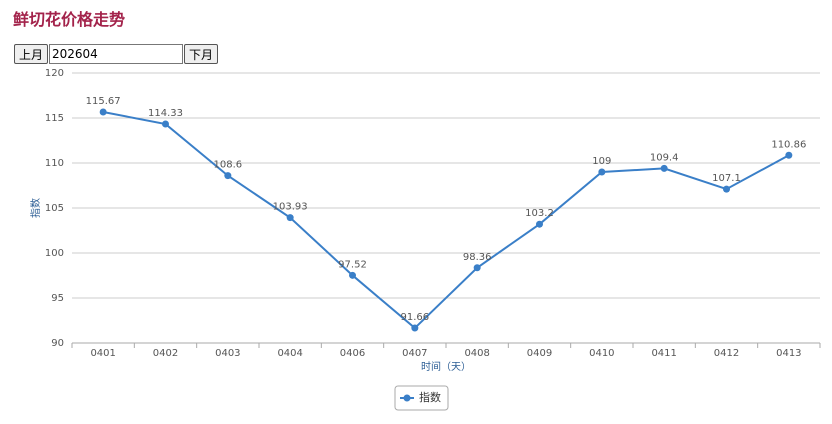  What do you see at coordinates (664, 157) in the screenshot?
I see `data-label: 109.4` at bounding box center [664, 157].